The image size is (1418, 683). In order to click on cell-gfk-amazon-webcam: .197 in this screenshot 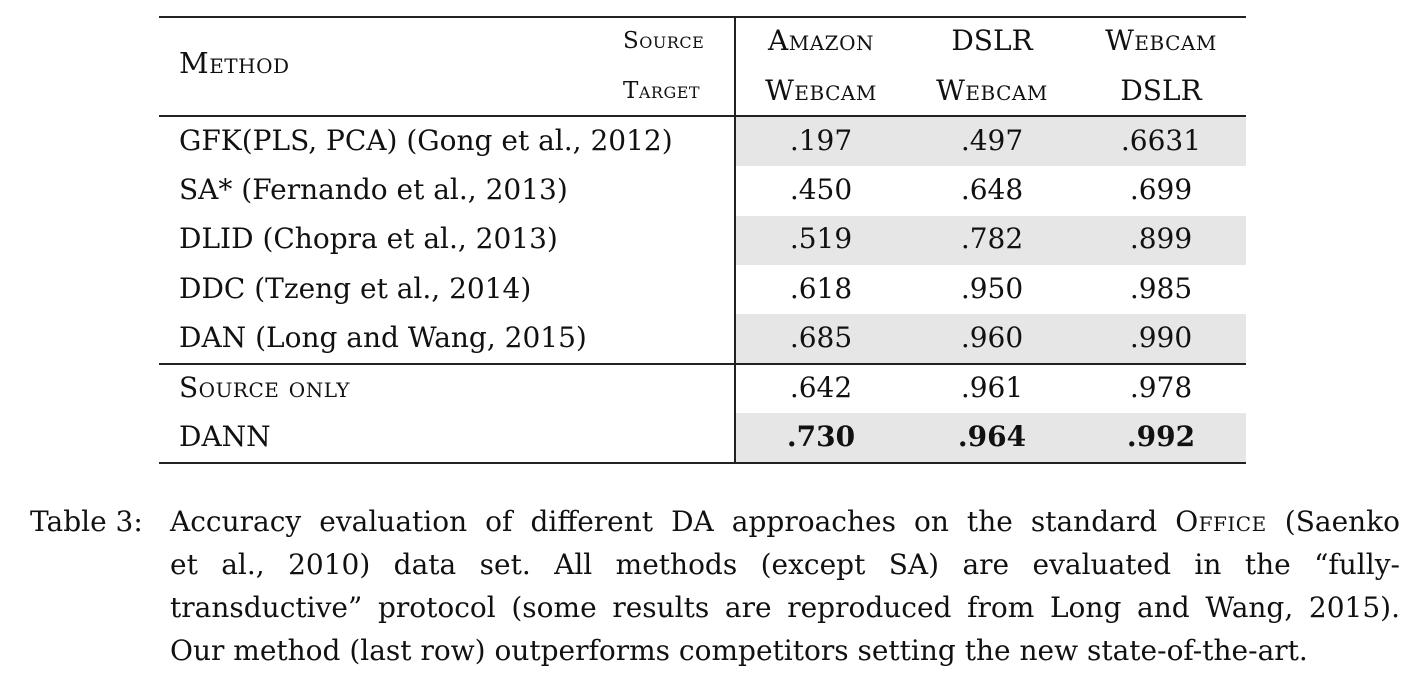, I will do `click(821, 140)`.